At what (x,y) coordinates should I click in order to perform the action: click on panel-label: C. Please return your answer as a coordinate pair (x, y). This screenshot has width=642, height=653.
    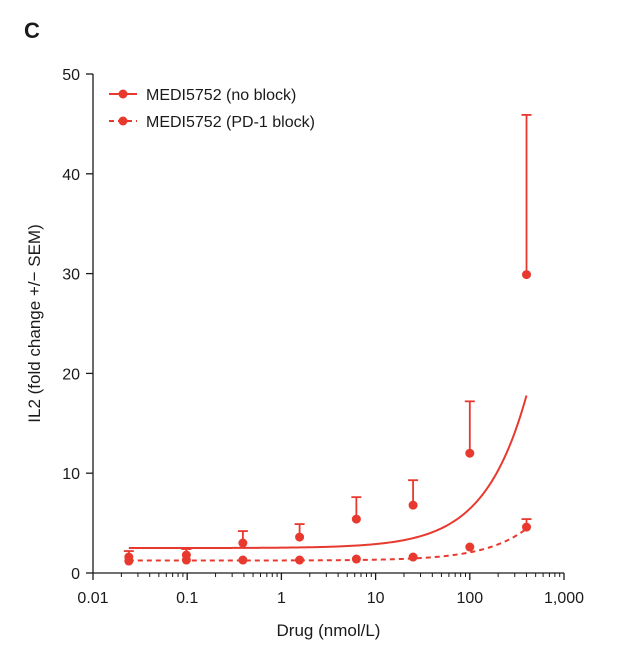
    Looking at the image, I should click on (32, 30).